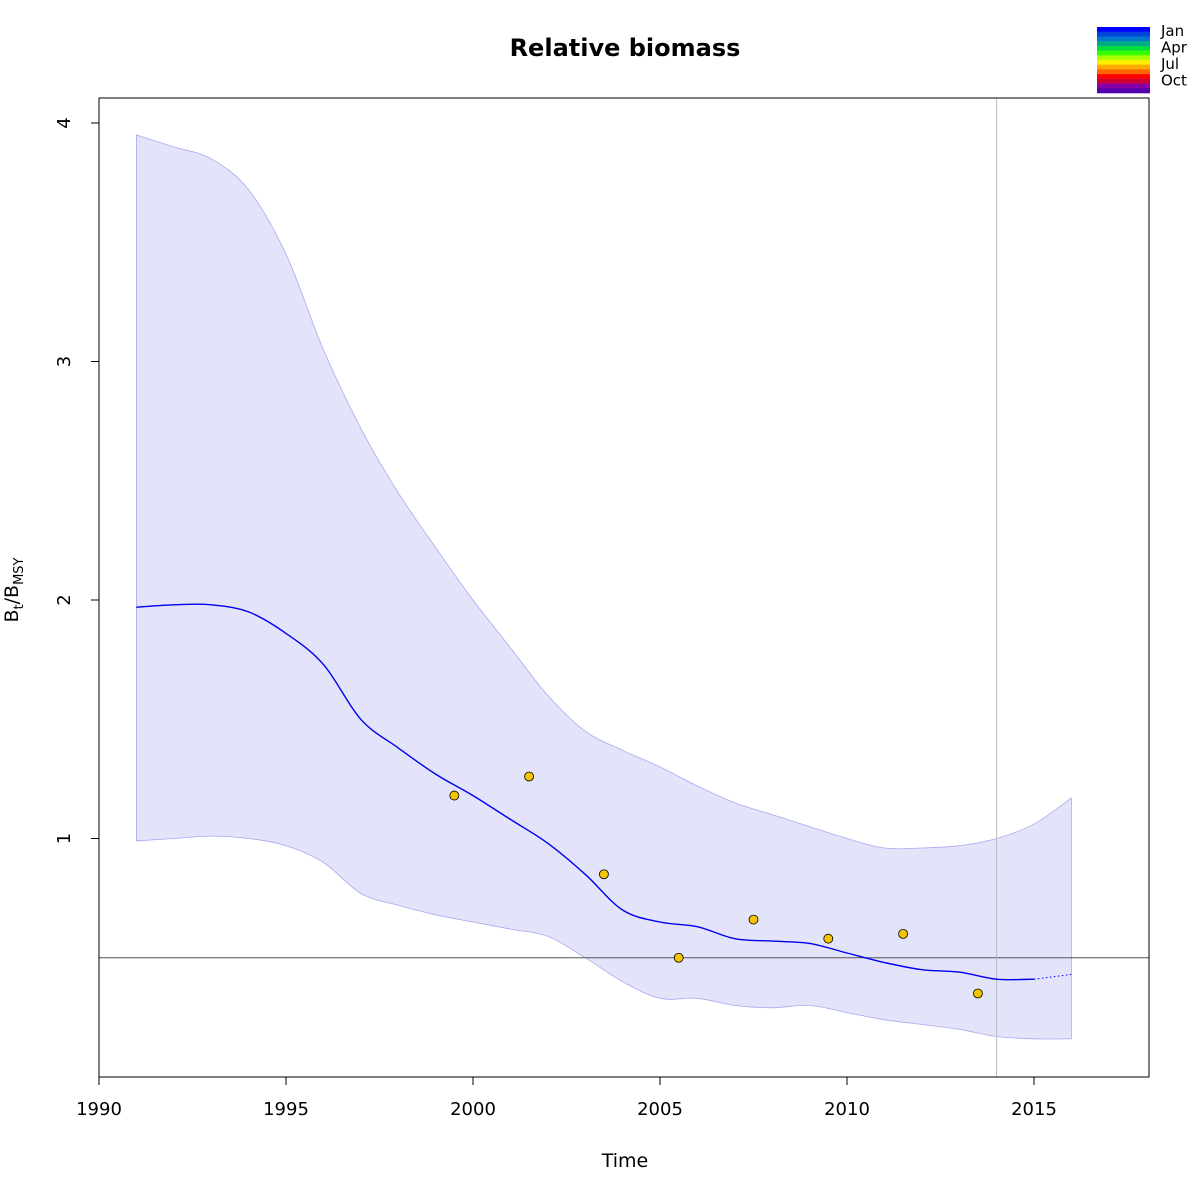 The height and width of the screenshot is (1200, 1200). I want to click on x-tick-label: 2010, so click(847, 1109).